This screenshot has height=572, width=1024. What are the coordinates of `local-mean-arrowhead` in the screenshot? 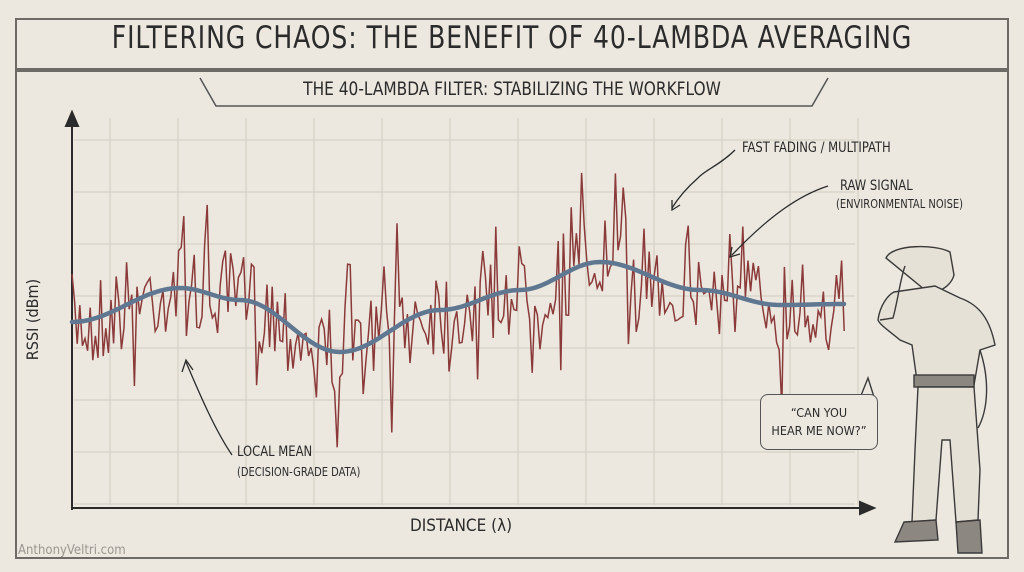 It's located at (187, 365).